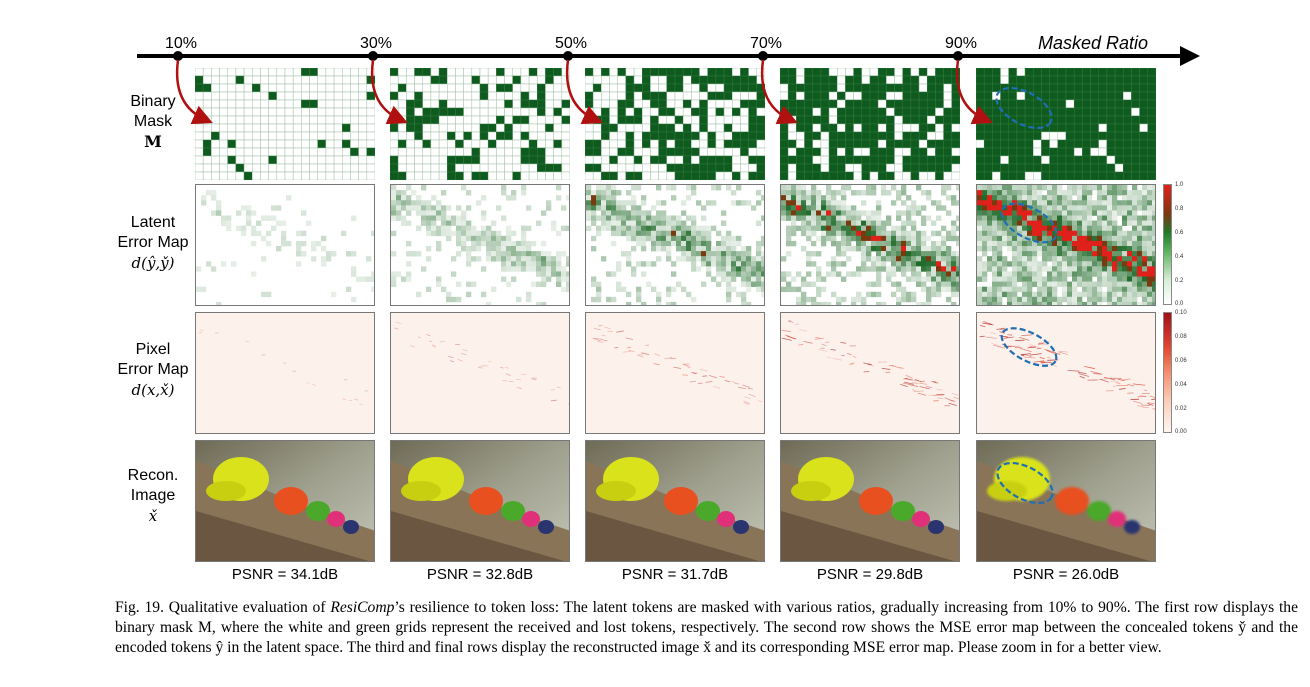 This screenshot has height=687, width=1310. Describe the element at coordinates (153, 390) in the screenshot. I see `row-label-pixel-symbol: d(x,x̌)` at that location.